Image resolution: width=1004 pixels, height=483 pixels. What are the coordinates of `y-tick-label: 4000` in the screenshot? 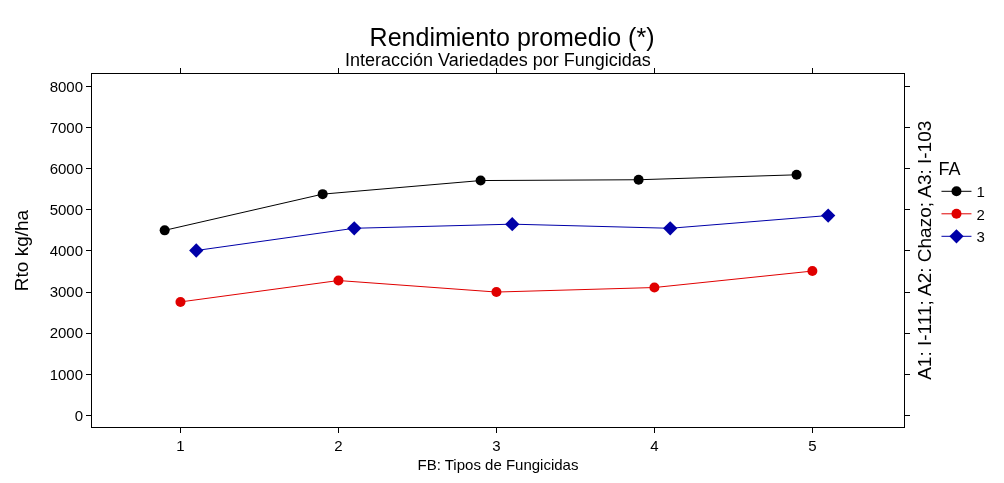 It's located at (66, 251).